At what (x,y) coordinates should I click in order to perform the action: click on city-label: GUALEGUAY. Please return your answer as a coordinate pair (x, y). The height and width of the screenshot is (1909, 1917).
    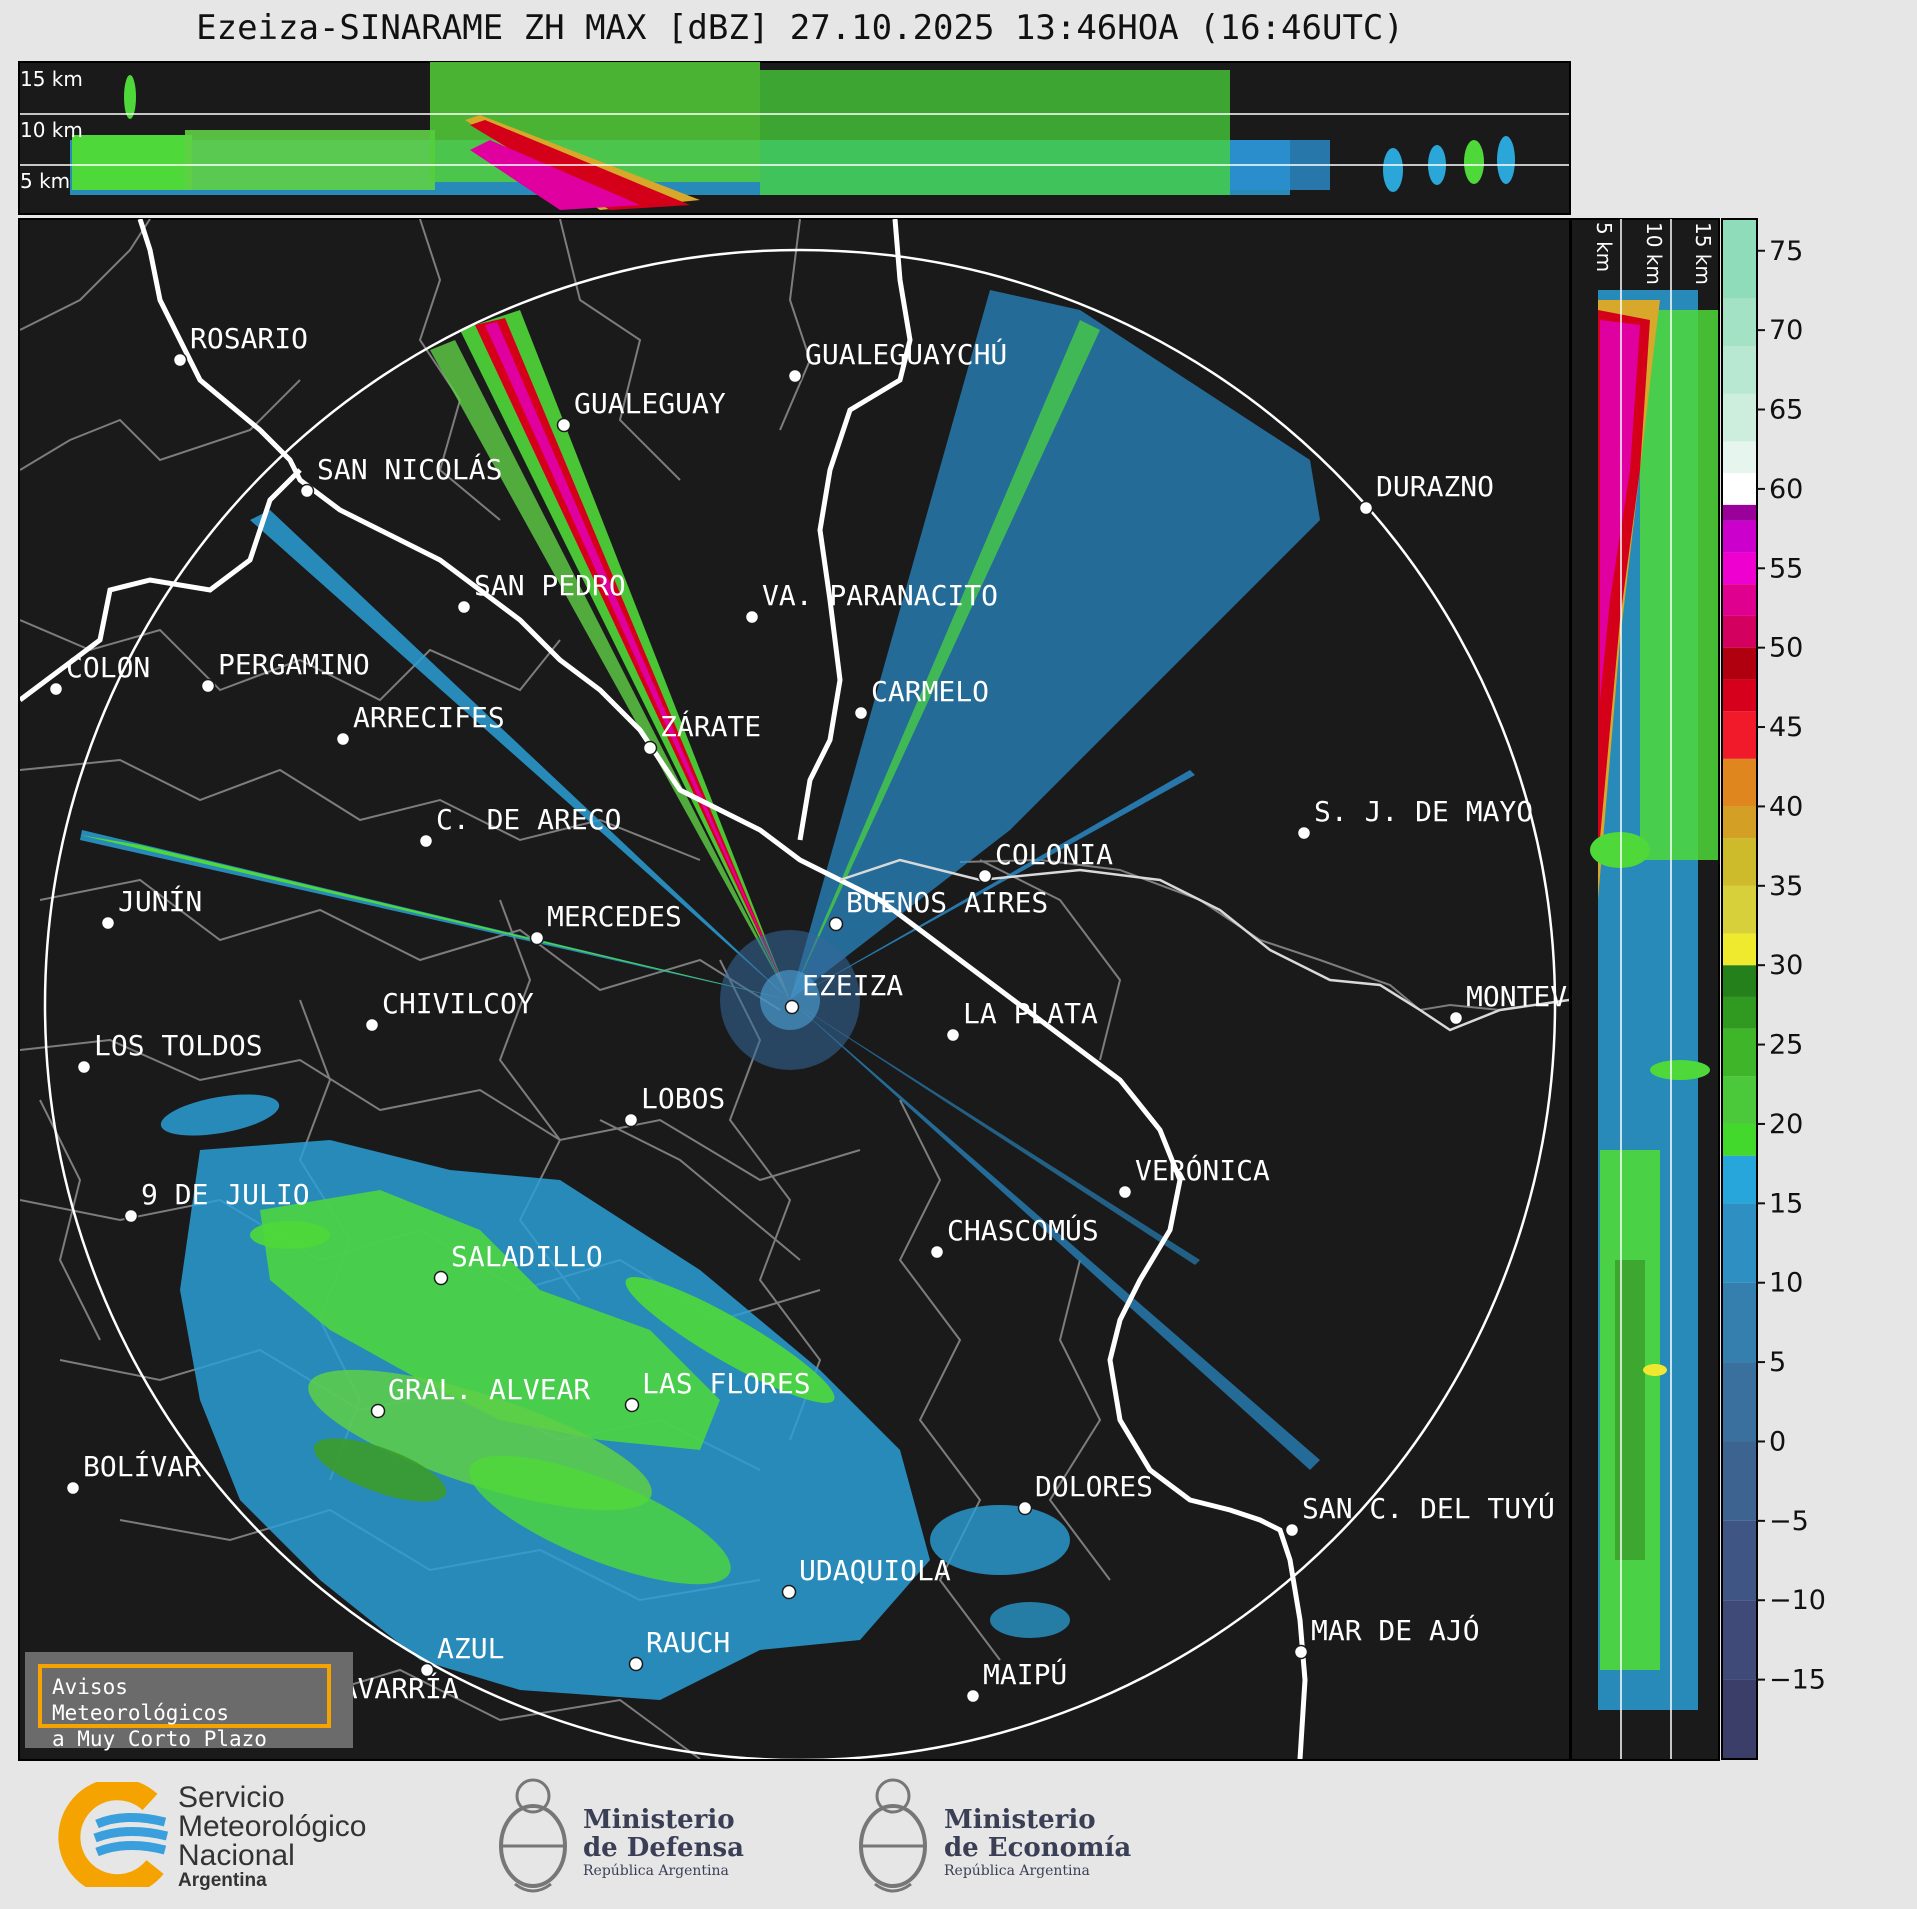
    Looking at the image, I should click on (650, 403).